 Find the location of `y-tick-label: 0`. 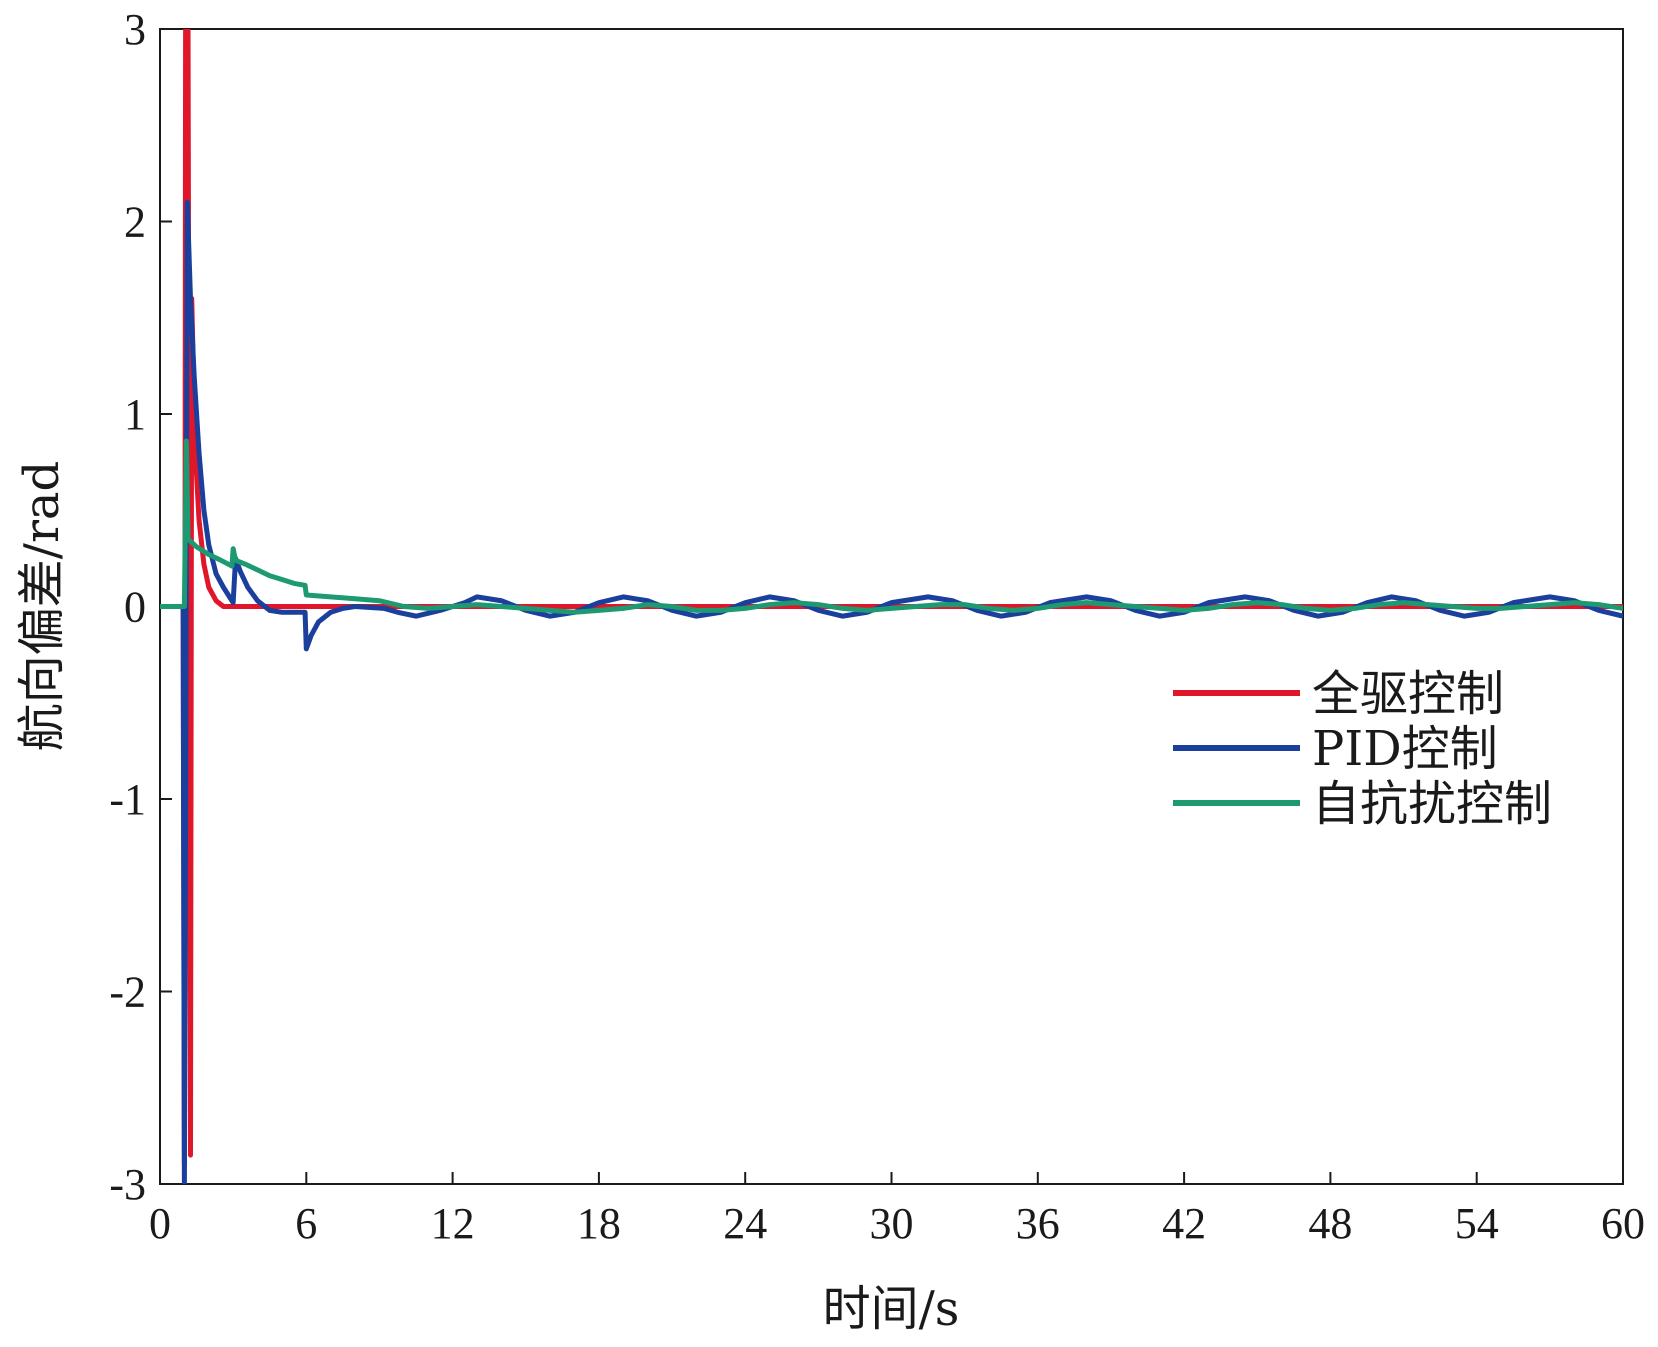

y-tick-label: 0 is located at coordinates (135, 607).